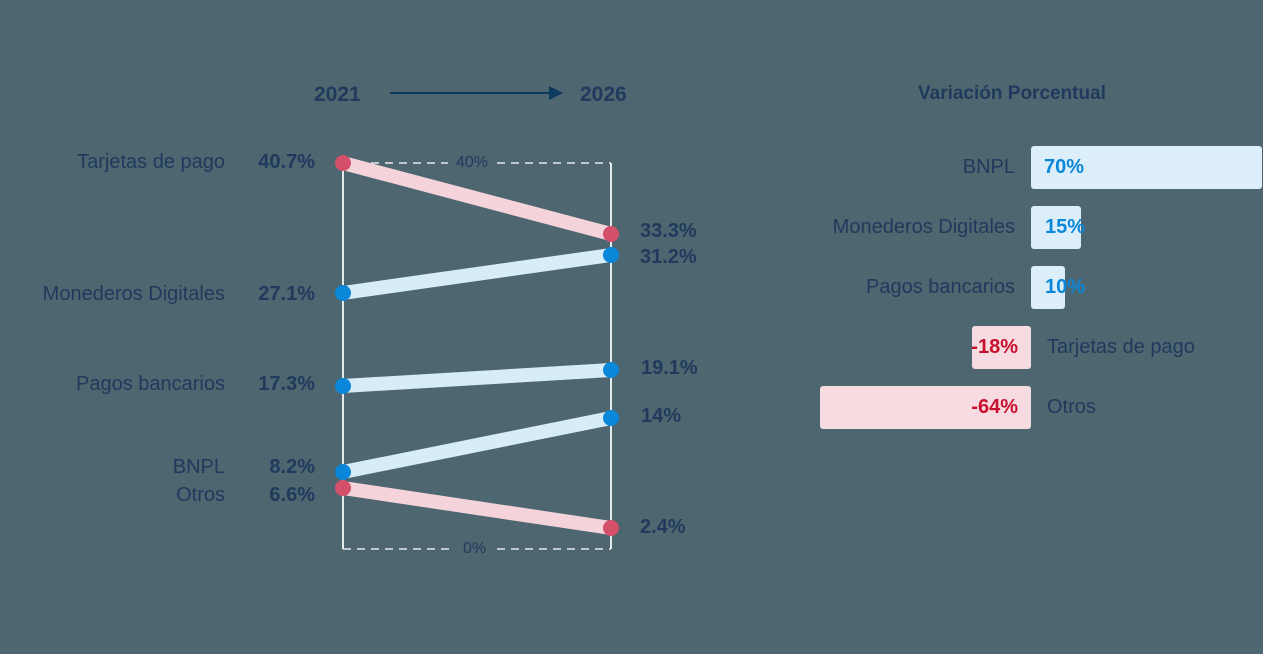  I want to click on value-2026-monederos: 31.2%, so click(668, 257).